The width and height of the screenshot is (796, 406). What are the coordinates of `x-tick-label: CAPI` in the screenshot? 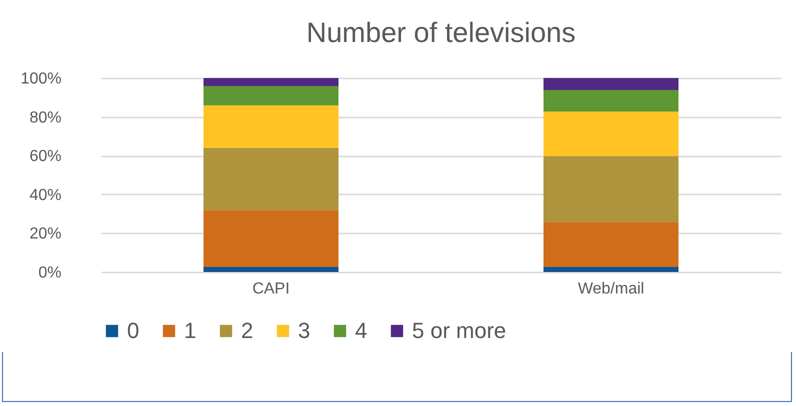 It's located at (271, 289).